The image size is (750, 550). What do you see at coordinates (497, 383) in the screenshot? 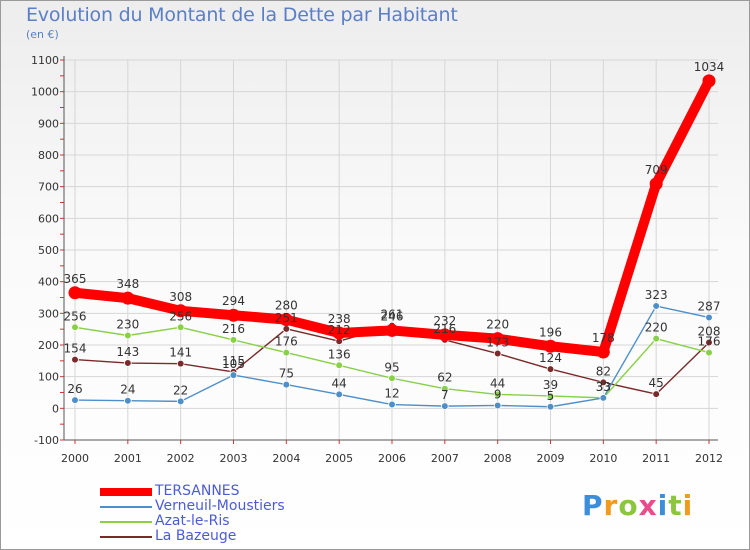
I see `data-label-azat-le-ris: 44` at bounding box center [497, 383].